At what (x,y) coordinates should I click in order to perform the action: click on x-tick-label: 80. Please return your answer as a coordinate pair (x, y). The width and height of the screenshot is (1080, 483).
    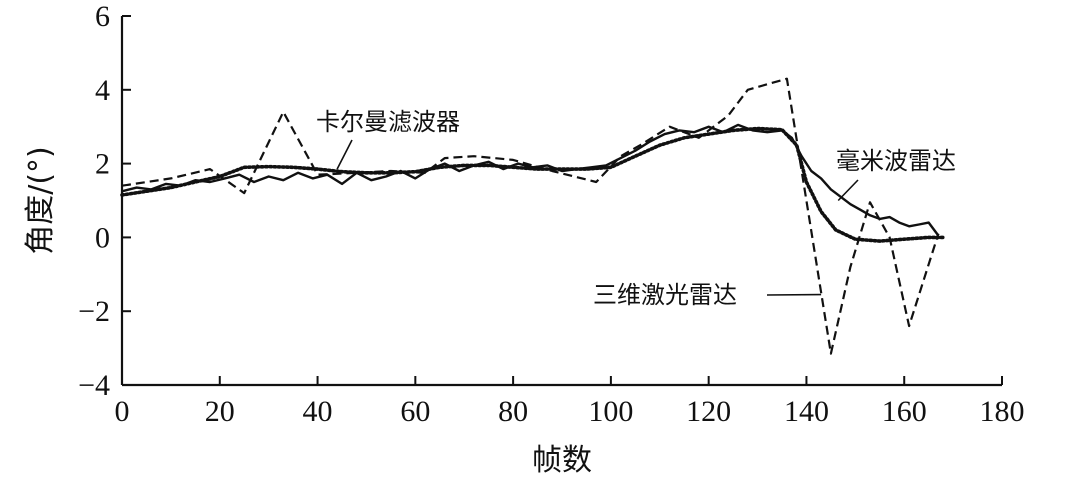
    Looking at the image, I should click on (513, 411).